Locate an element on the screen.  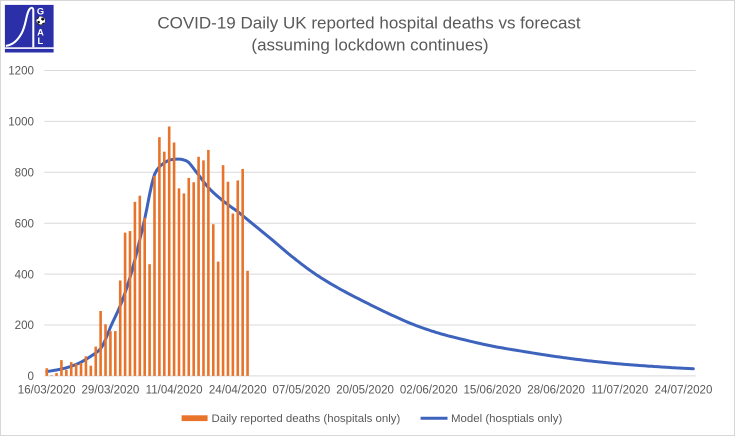
svg-text: 200 is located at coordinates (24, 325).